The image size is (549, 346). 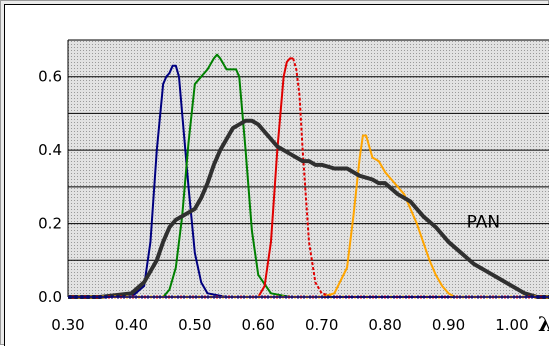 What do you see at coordinates (258, 325) in the screenshot?
I see `x-tick-label: 0.60` at bounding box center [258, 325].